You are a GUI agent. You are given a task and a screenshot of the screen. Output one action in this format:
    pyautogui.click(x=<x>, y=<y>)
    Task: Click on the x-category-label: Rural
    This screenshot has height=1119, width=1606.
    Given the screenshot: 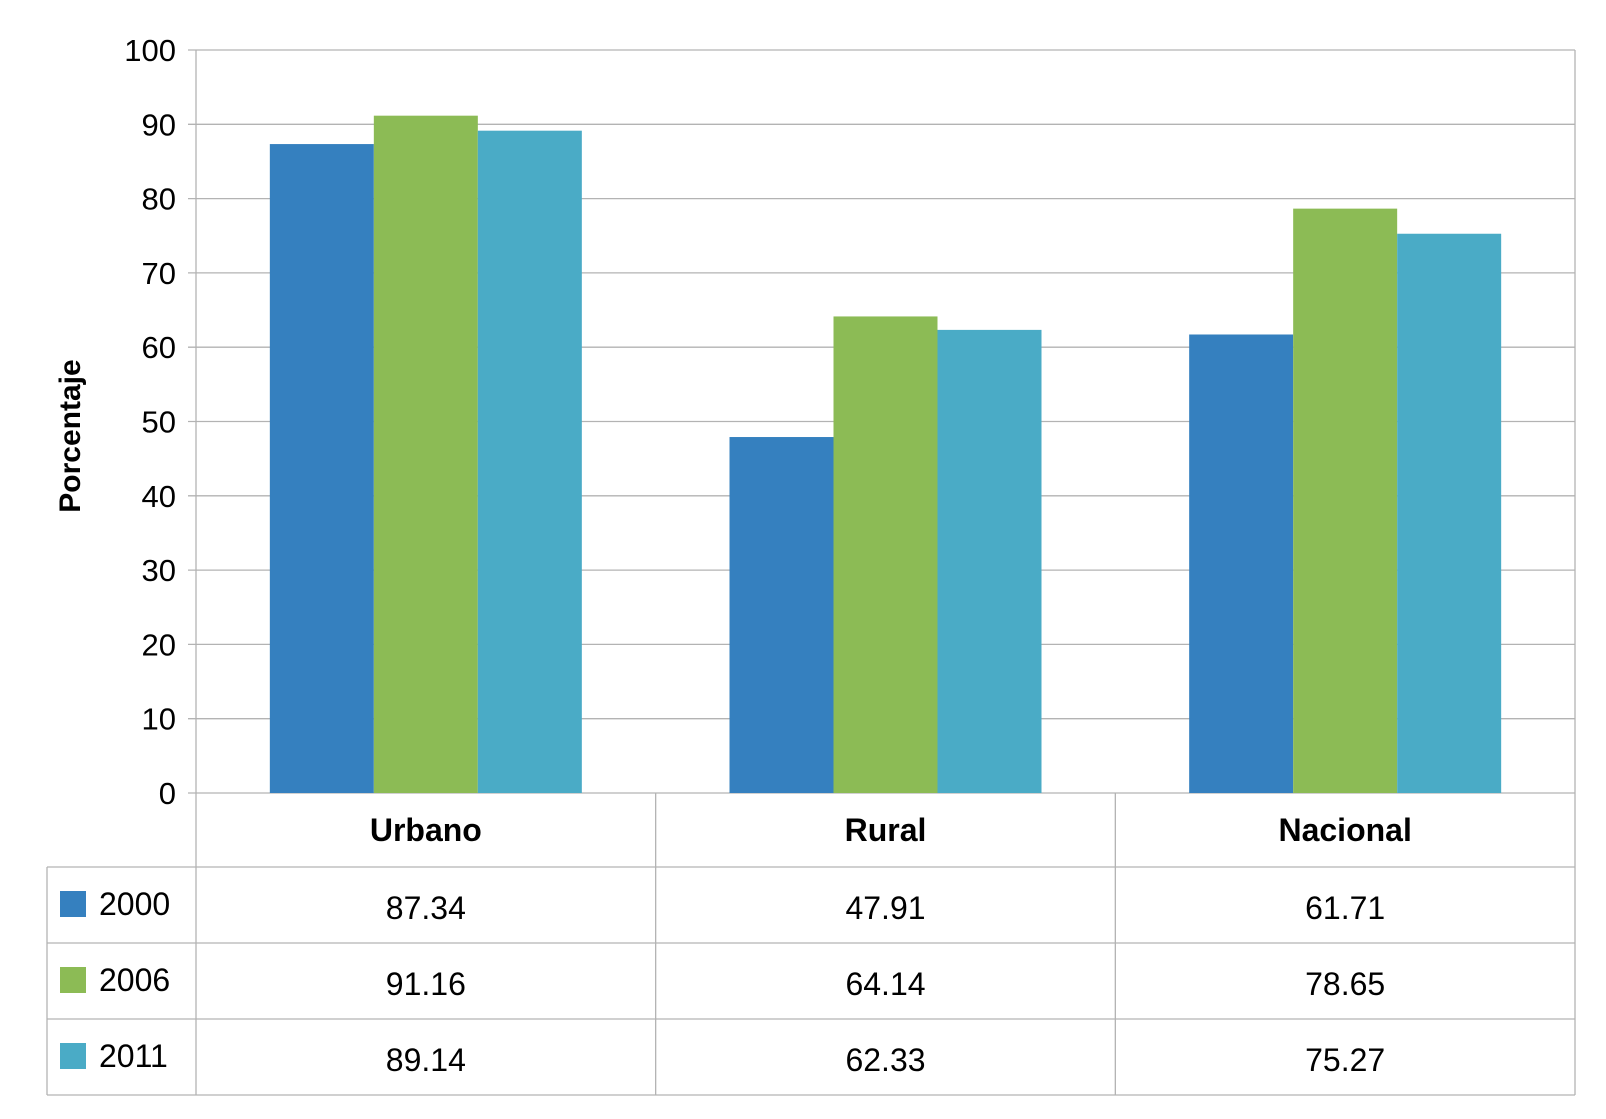 What is the action you would take?
    pyautogui.click(x=886, y=830)
    